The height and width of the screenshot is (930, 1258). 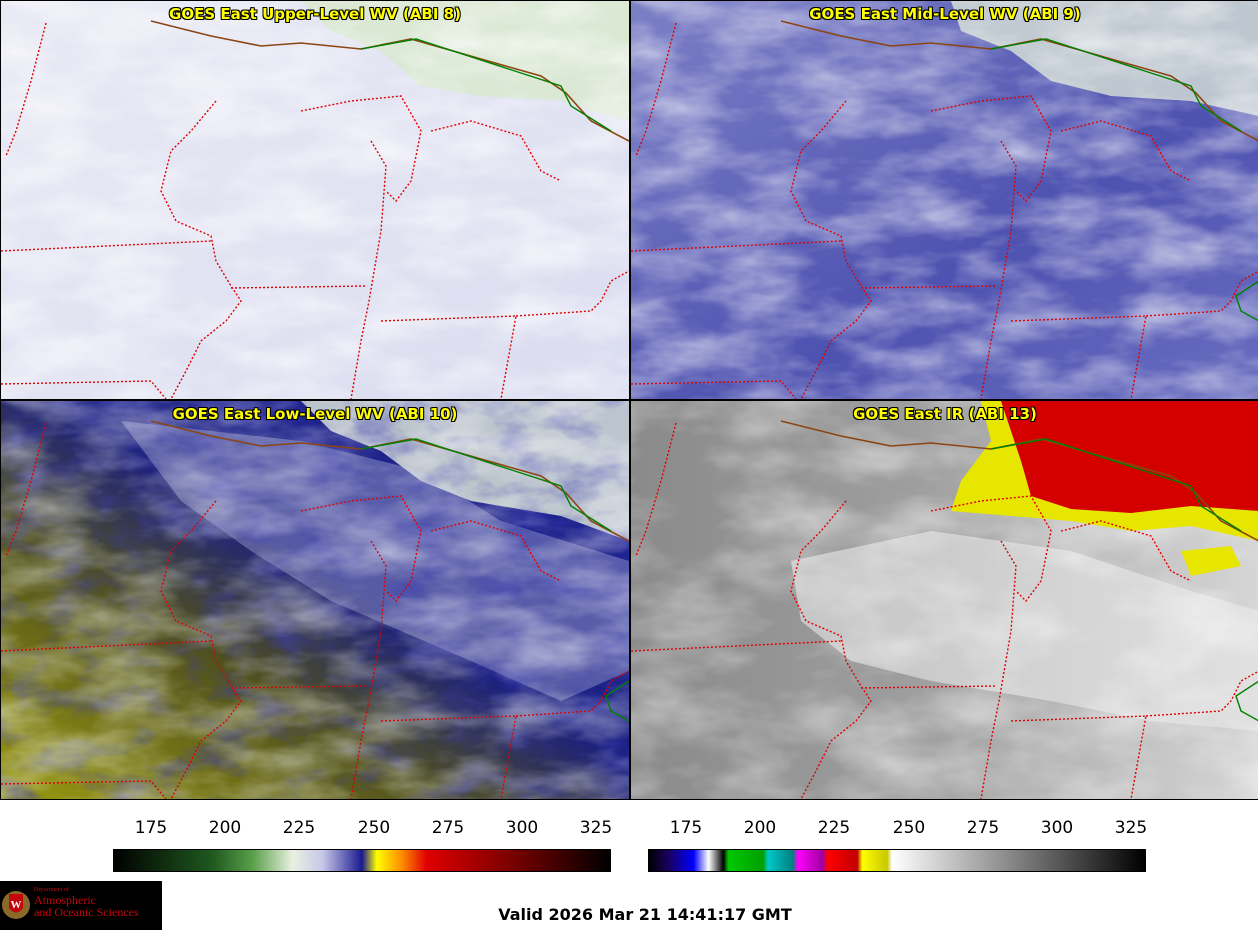 I want to click on uw-crest-icon: W, so click(x=16, y=905).